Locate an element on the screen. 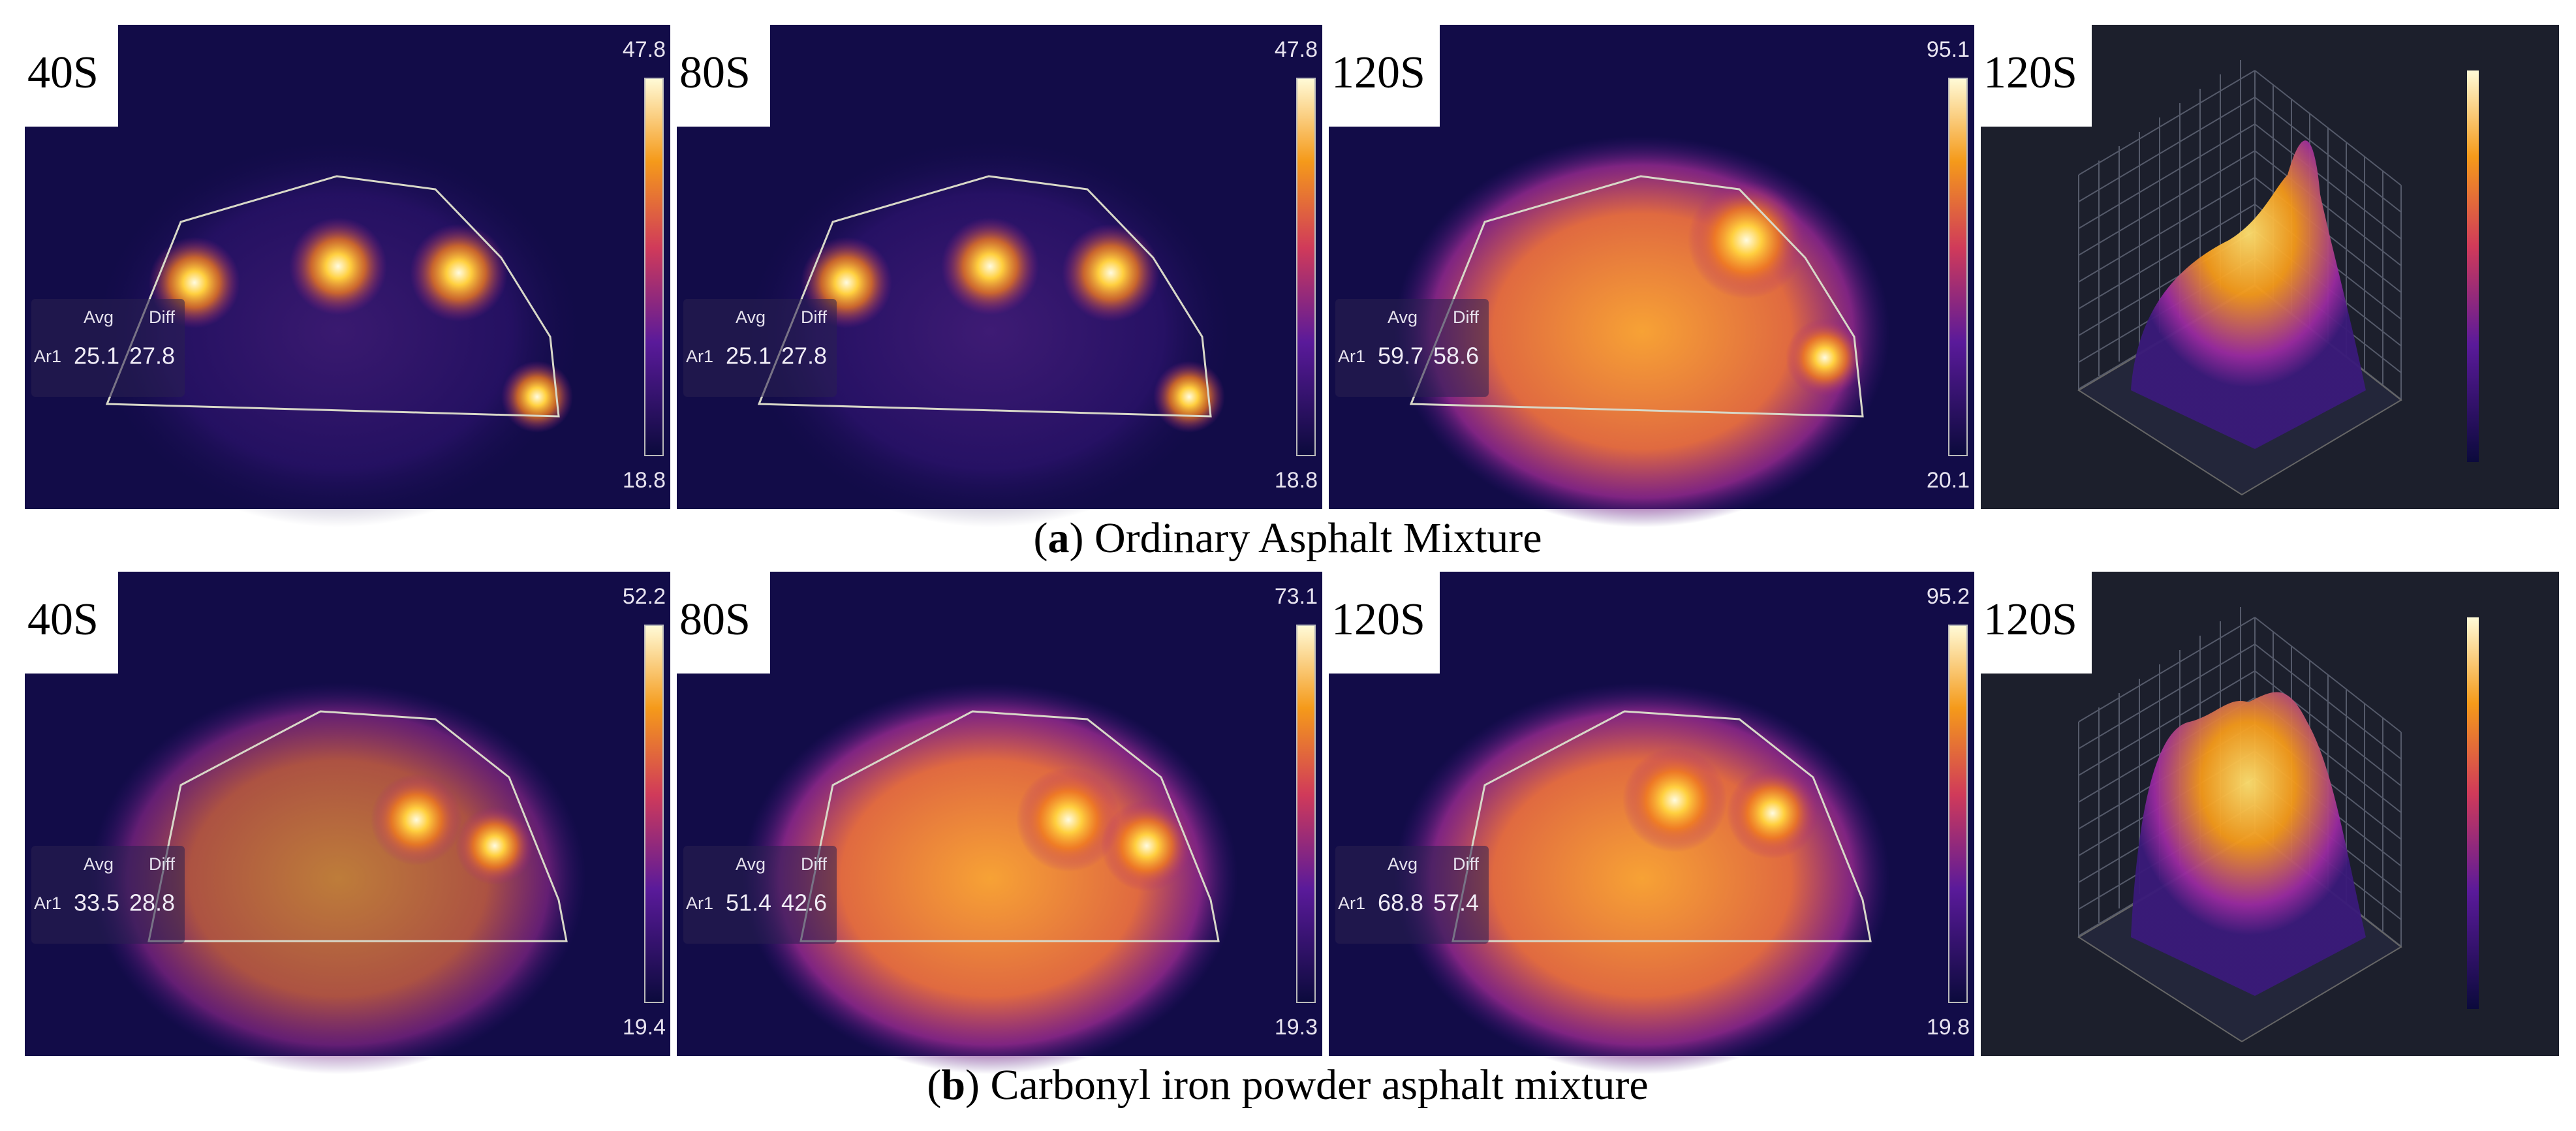  thermal-image: 40S 47.8 18.8 Avg Diff Ar1 25.1 27.8 is located at coordinates (347, 276).